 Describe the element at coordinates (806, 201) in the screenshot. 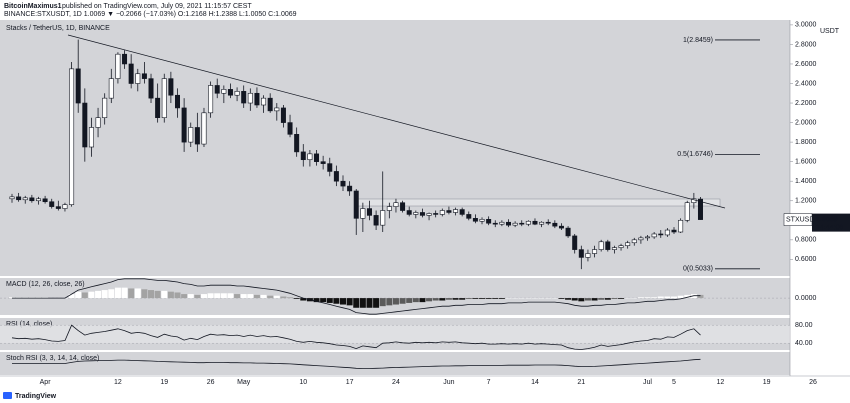

I see `y-tick-label: 1.2000` at that location.